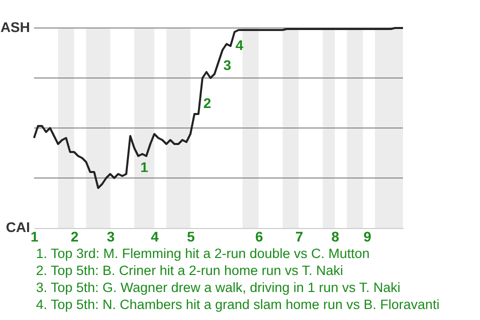  I want to click on text: CAI, so click(18, 227).